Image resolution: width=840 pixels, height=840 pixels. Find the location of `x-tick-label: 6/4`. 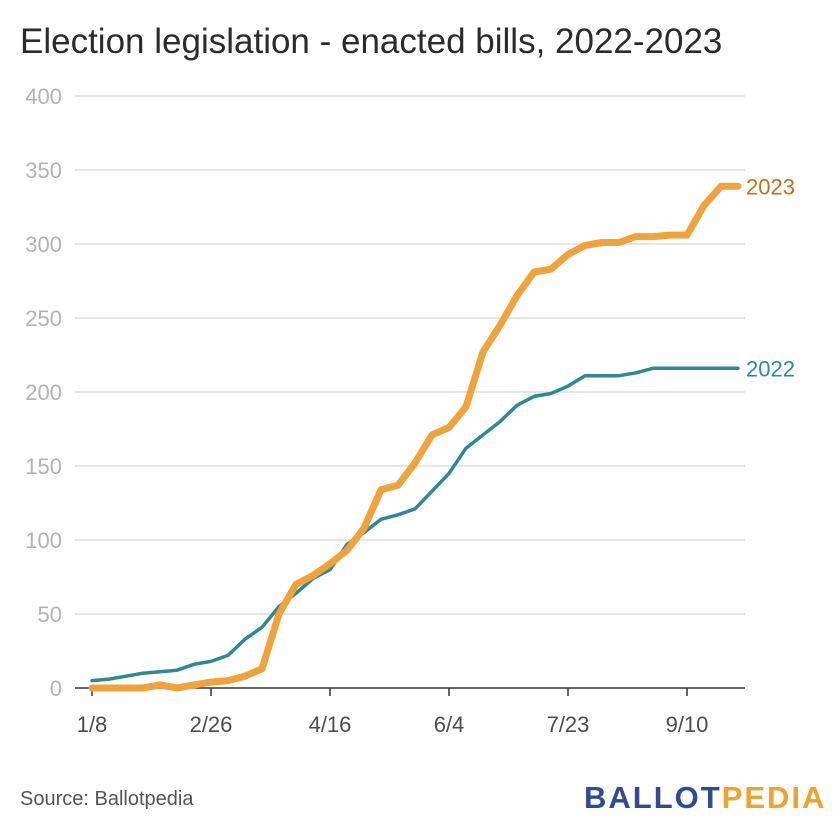

x-tick-label: 6/4 is located at coordinates (449, 724).